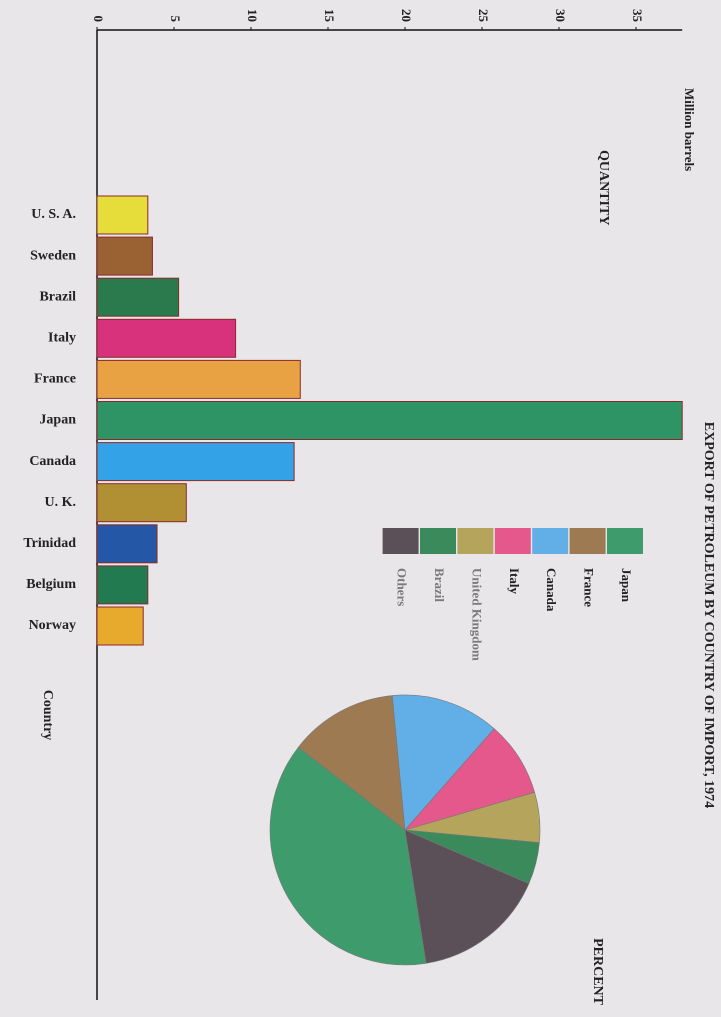 The height and width of the screenshot is (1017, 721). What do you see at coordinates (439, 585) in the screenshot?
I see `legend-label: Brazil` at bounding box center [439, 585].